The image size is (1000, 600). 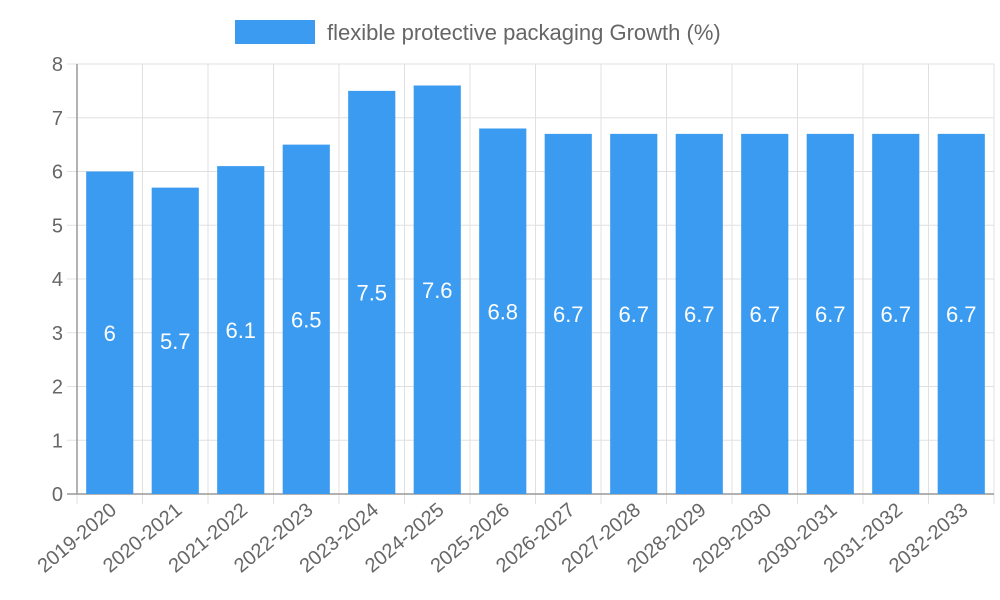 I want to click on y-tick-label: 6, so click(x=57, y=173).